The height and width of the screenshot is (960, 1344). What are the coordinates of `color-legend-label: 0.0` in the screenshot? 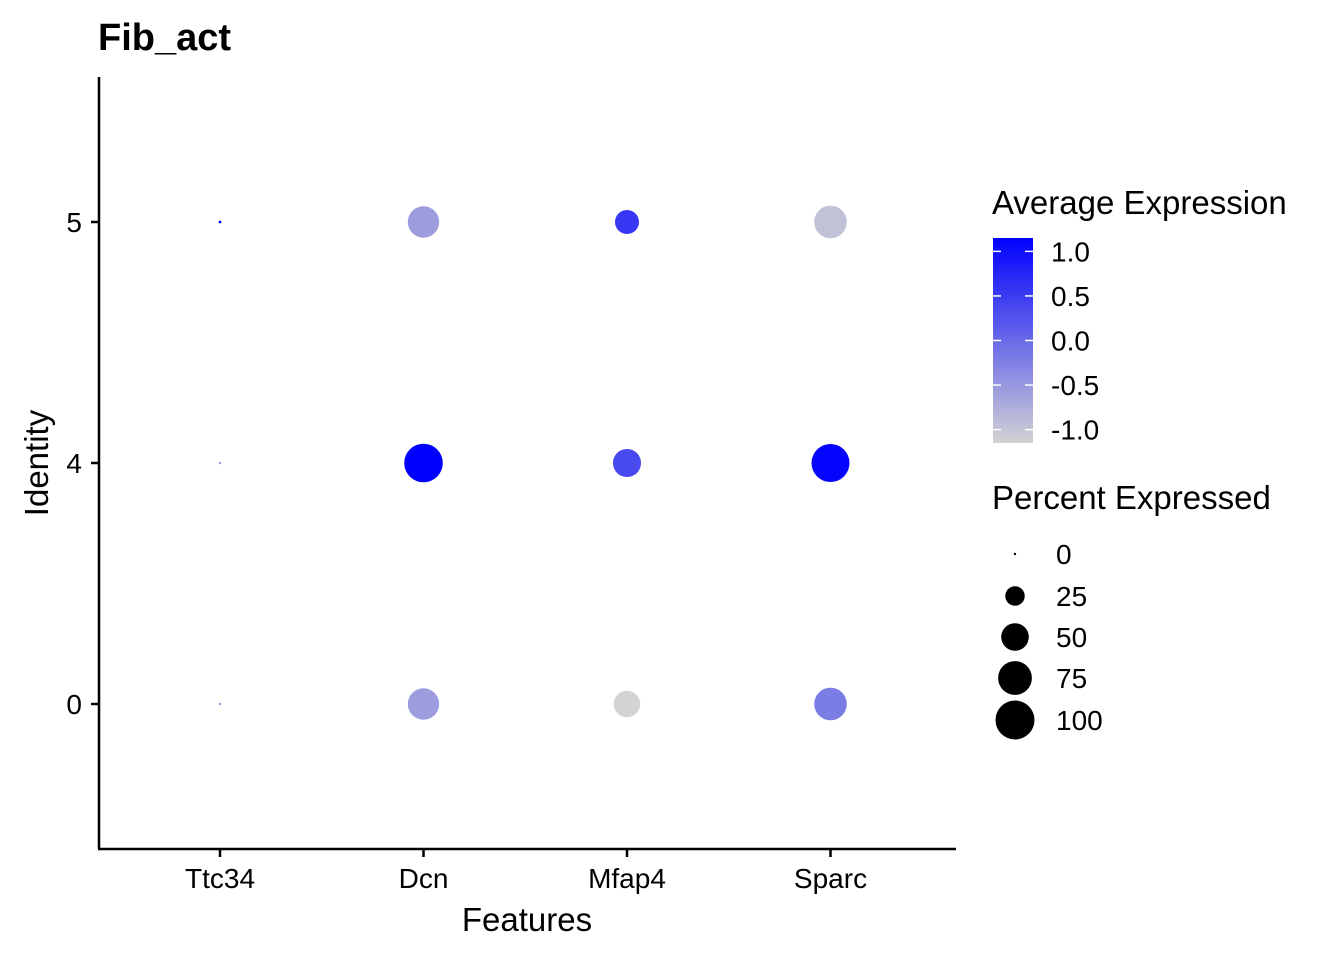 It's located at (1070, 341).